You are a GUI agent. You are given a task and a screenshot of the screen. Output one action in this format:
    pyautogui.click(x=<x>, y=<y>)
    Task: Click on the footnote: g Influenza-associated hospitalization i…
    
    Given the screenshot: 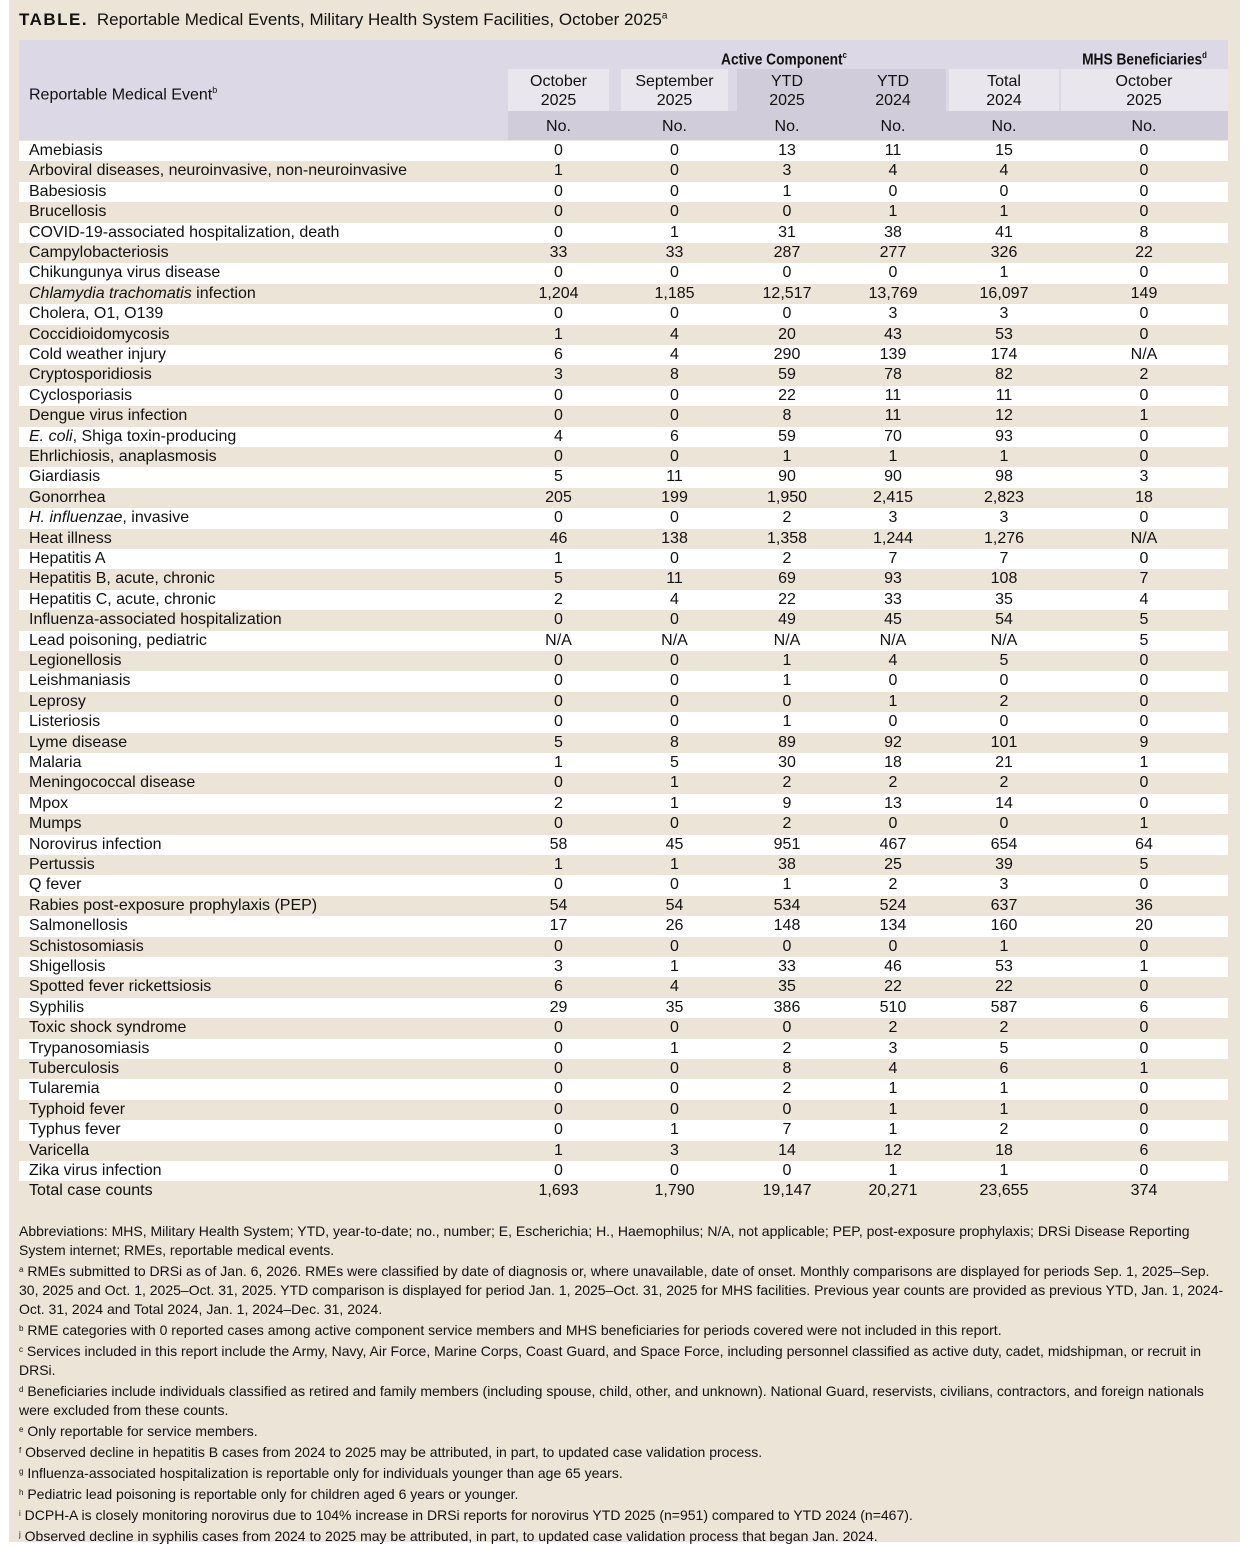 What is the action you would take?
    pyautogui.click(x=622, y=1472)
    